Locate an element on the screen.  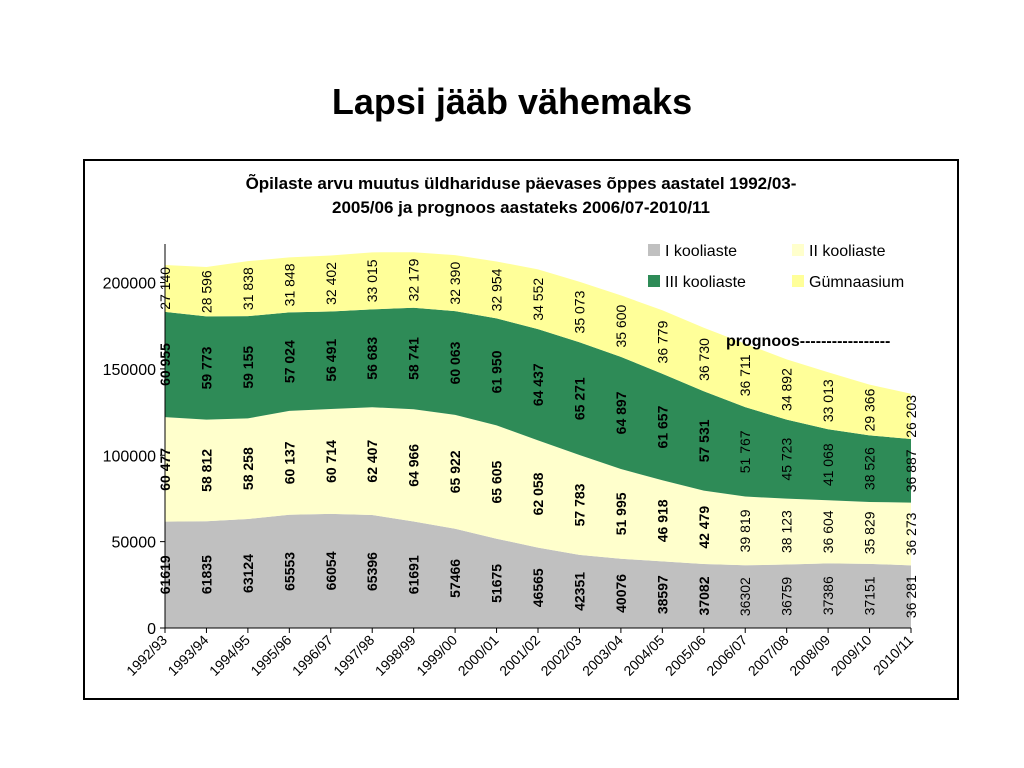
data-label: 57 531 is located at coordinates (704, 440).